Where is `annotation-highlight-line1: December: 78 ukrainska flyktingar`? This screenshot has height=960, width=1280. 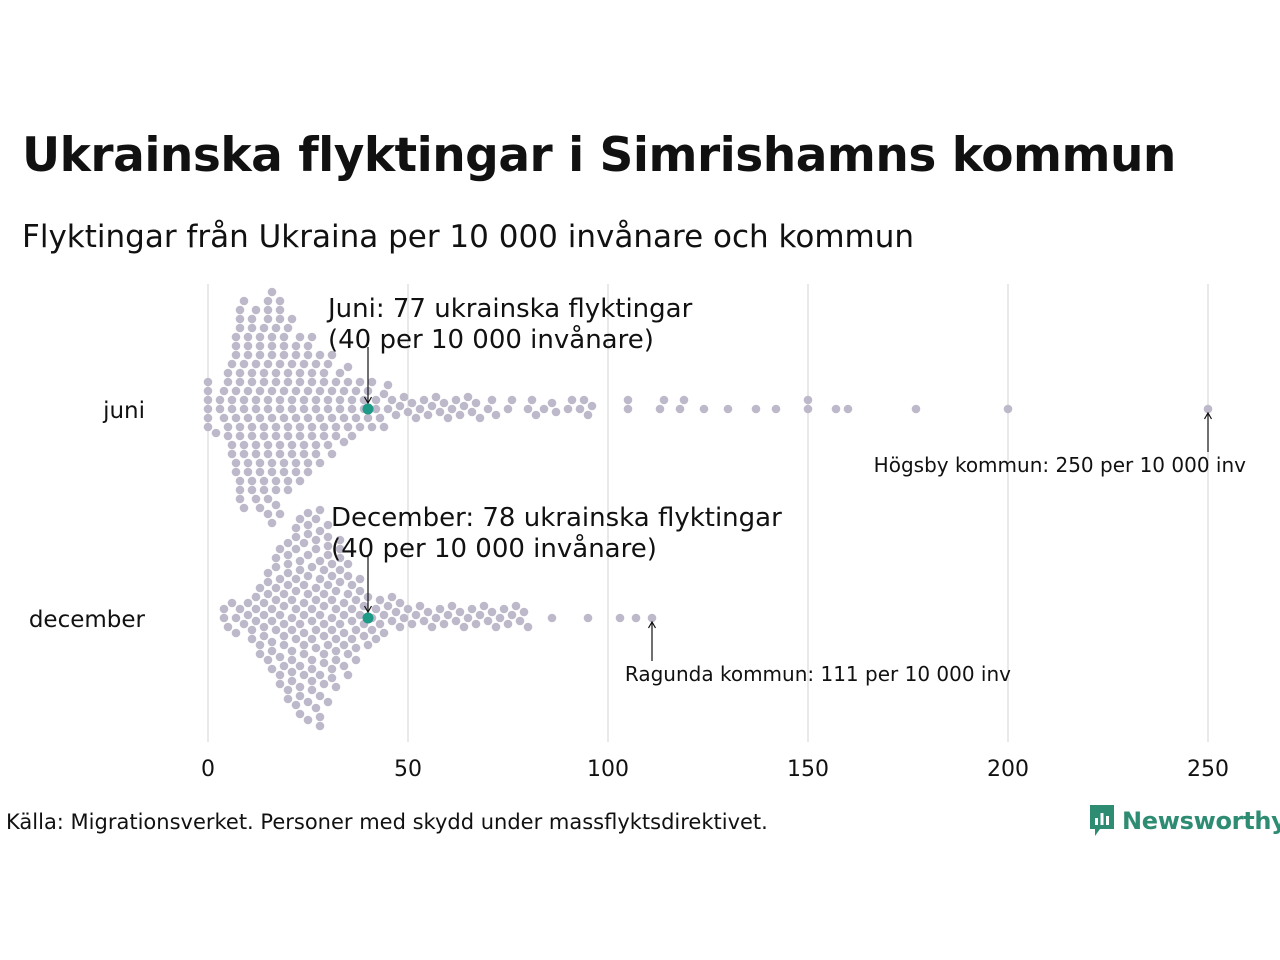 annotation-highlight-line1: December: 78 ukrainska flyktingar is located at coordinates (556, 518).